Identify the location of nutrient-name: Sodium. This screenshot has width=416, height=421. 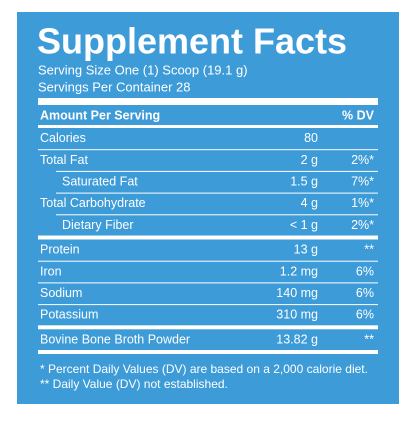
(61, 293).